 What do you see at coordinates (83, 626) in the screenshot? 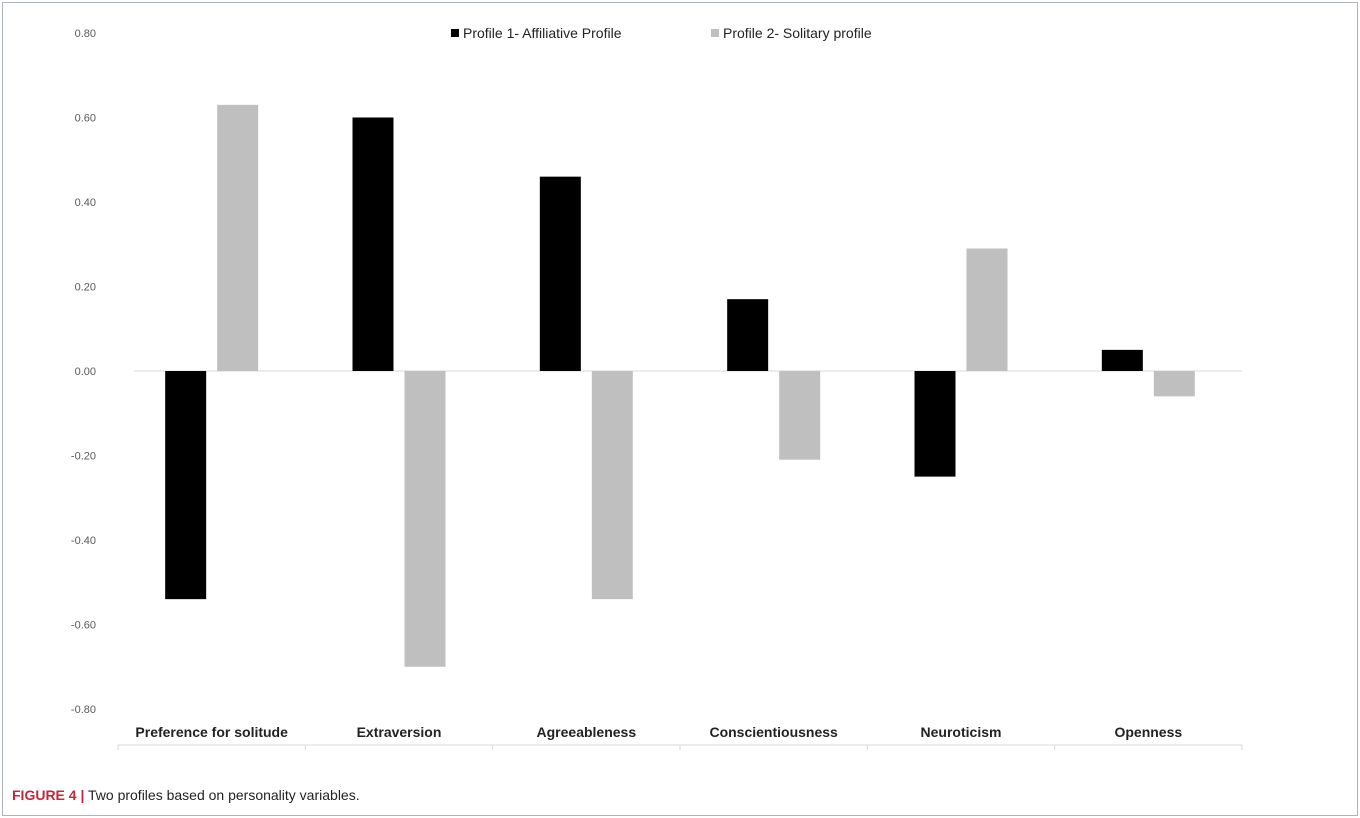
I see `y-tick-label: -0.60` at bounding box center [83, 626].